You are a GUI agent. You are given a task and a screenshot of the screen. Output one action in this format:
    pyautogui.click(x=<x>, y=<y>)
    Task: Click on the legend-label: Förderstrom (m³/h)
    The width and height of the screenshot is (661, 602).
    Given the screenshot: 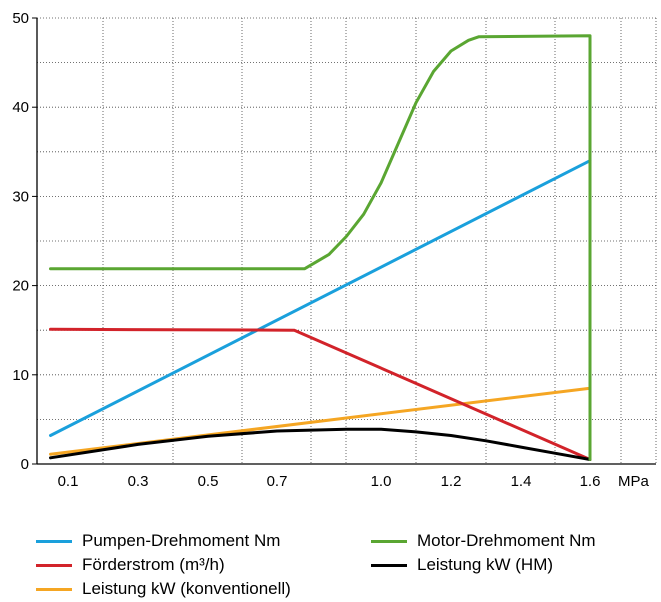 What is the action you would take?
    pyautogui.click(x=153, y=564)
    